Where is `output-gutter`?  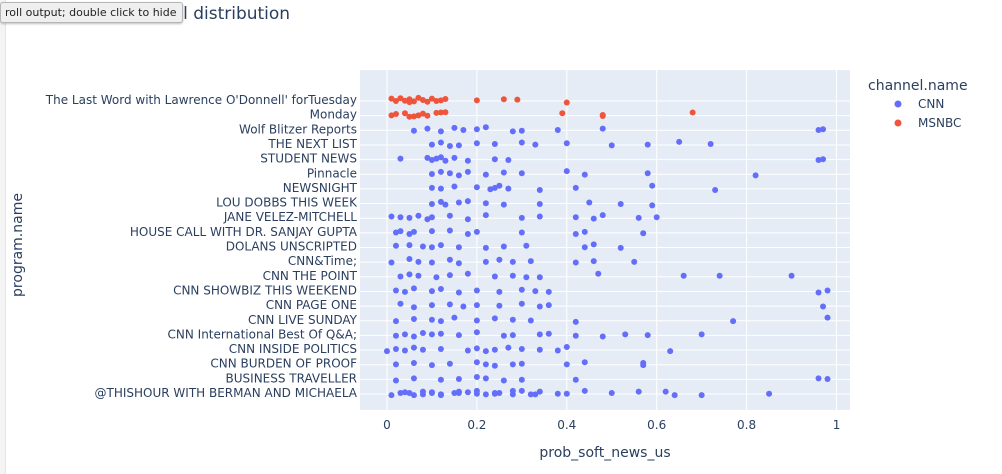
output-gutter is located at coordinates (3, 237).